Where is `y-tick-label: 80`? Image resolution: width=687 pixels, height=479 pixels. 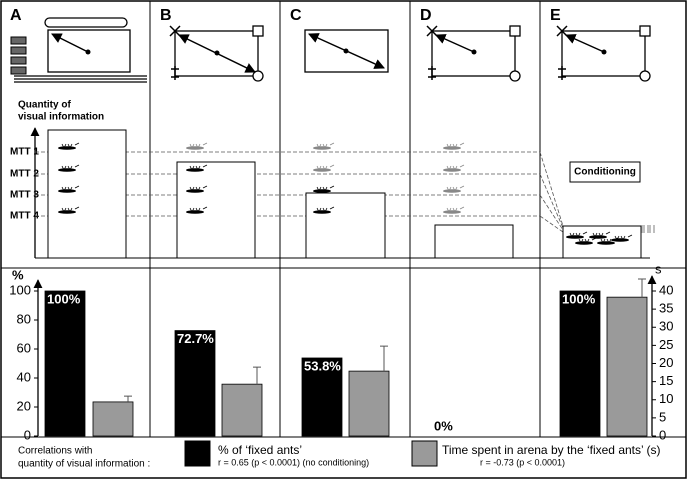
y-tick-label: 80 is located at coordinates (24, 318).